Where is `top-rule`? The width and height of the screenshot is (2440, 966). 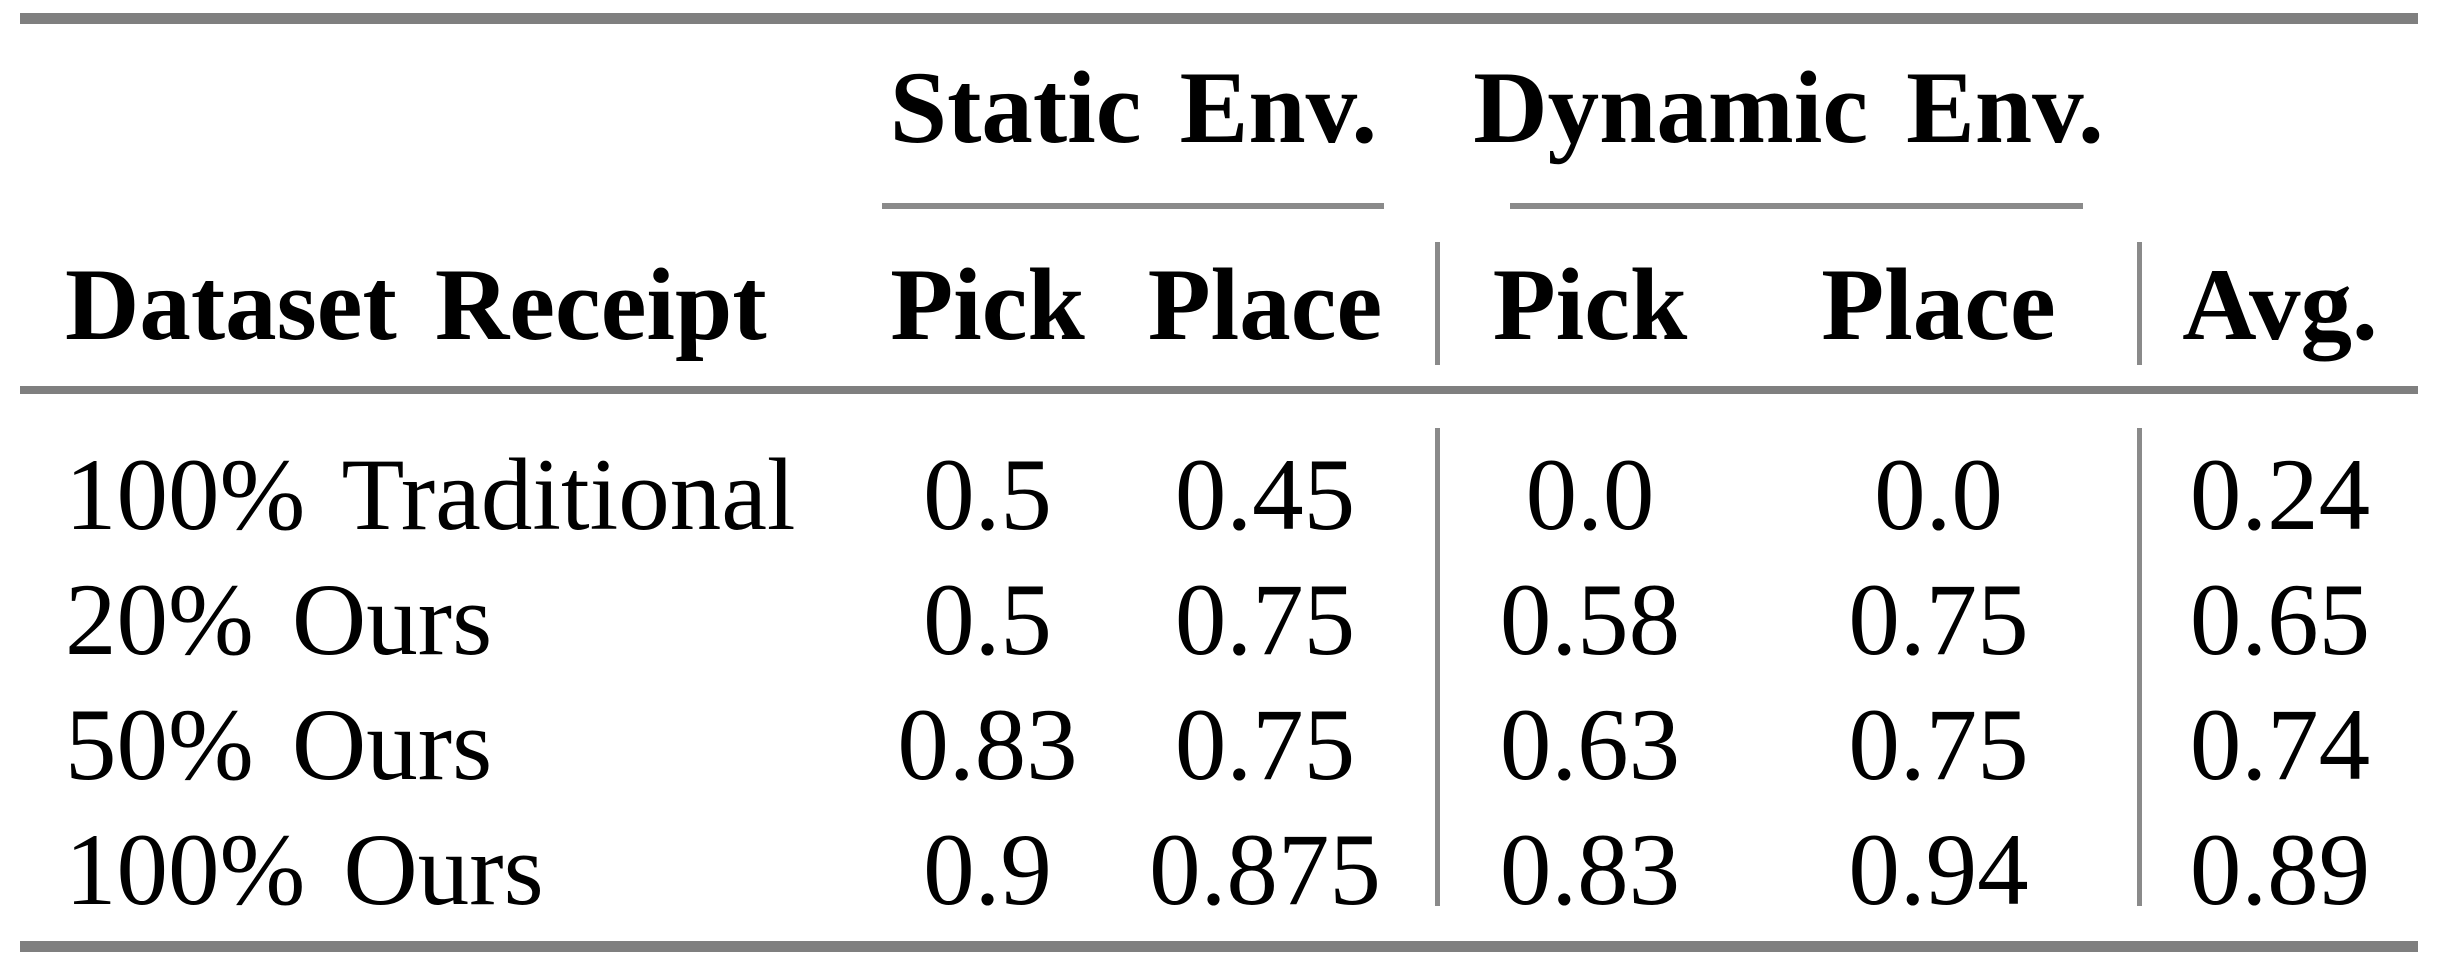 top-rule is located at coordinates (1219, 18).